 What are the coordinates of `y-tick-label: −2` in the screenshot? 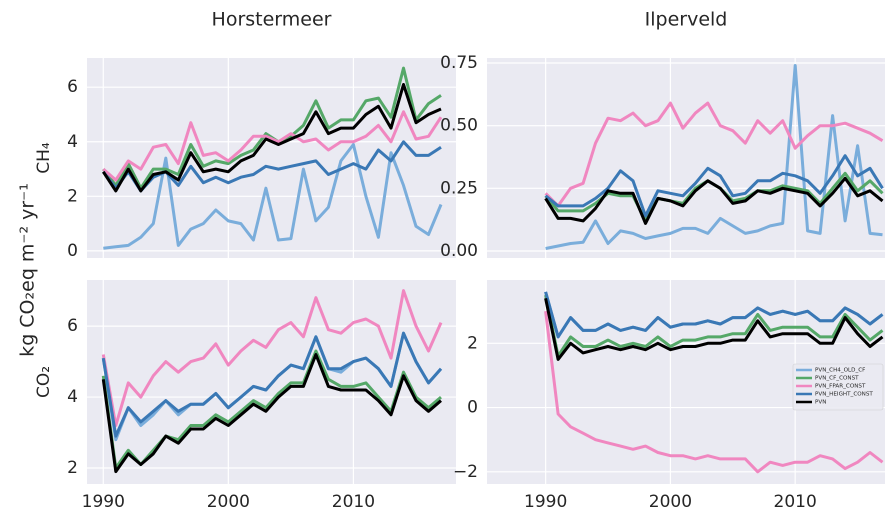 It's located at (465, 472).